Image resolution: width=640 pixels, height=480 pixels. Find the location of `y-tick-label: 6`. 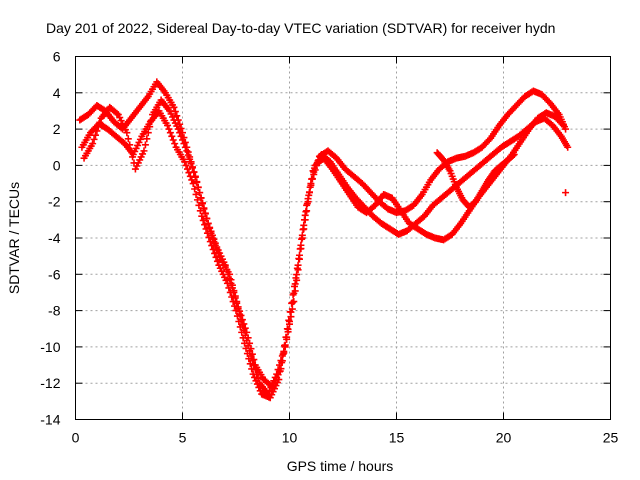

y-tick-label: 6 is located at coordinates (57, 57).